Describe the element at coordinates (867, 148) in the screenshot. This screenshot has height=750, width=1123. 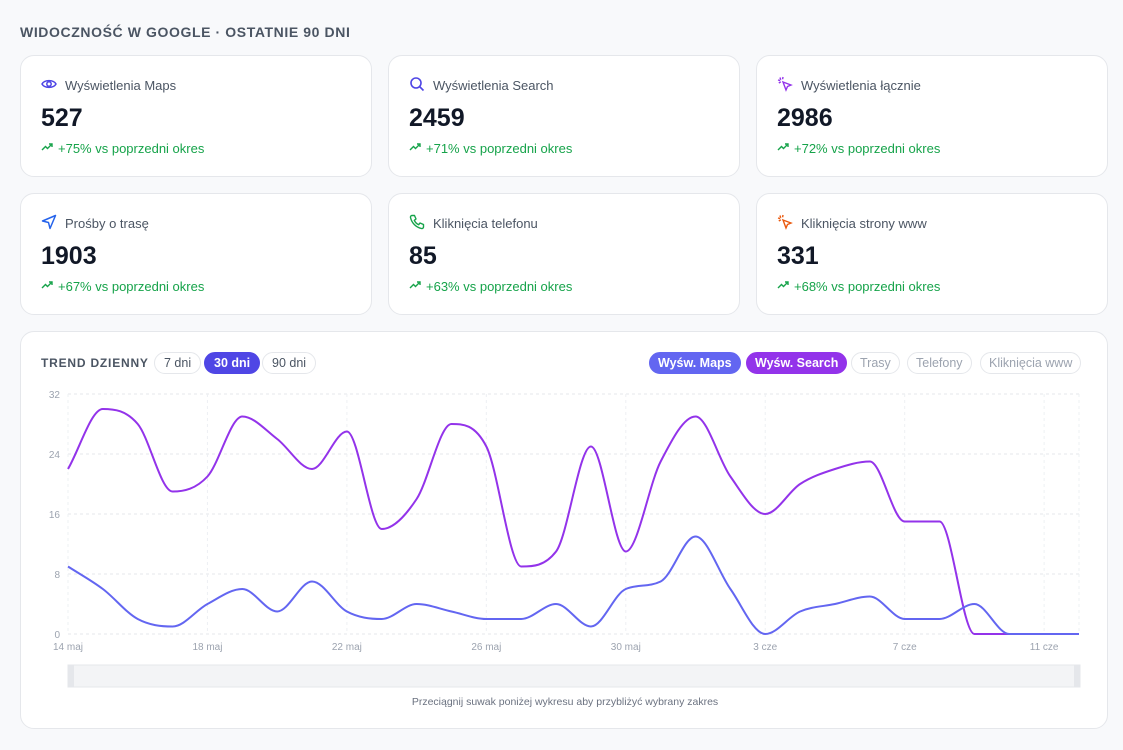
I see `kpi-delta: +72% vs poprzedni okres` at that location.